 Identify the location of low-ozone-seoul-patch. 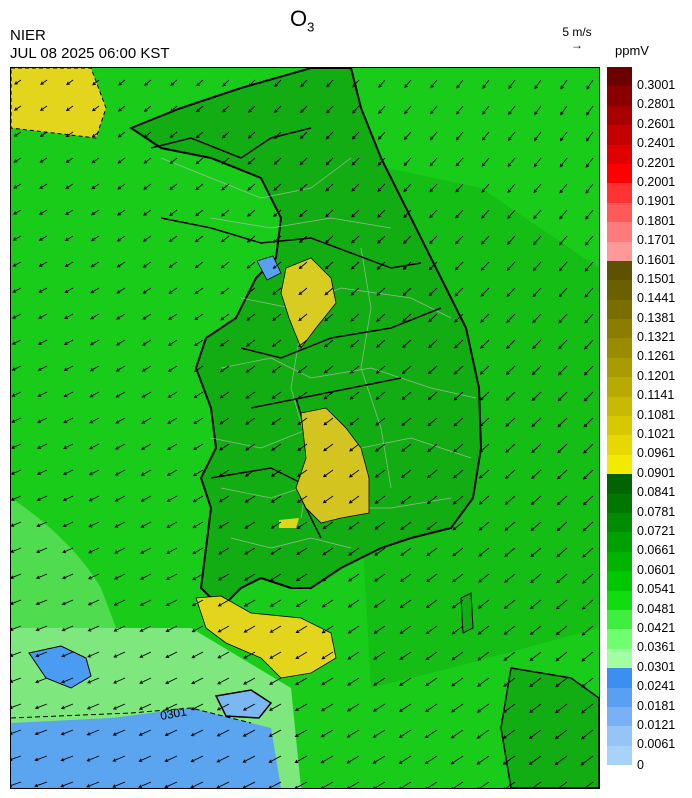
(269, 268).